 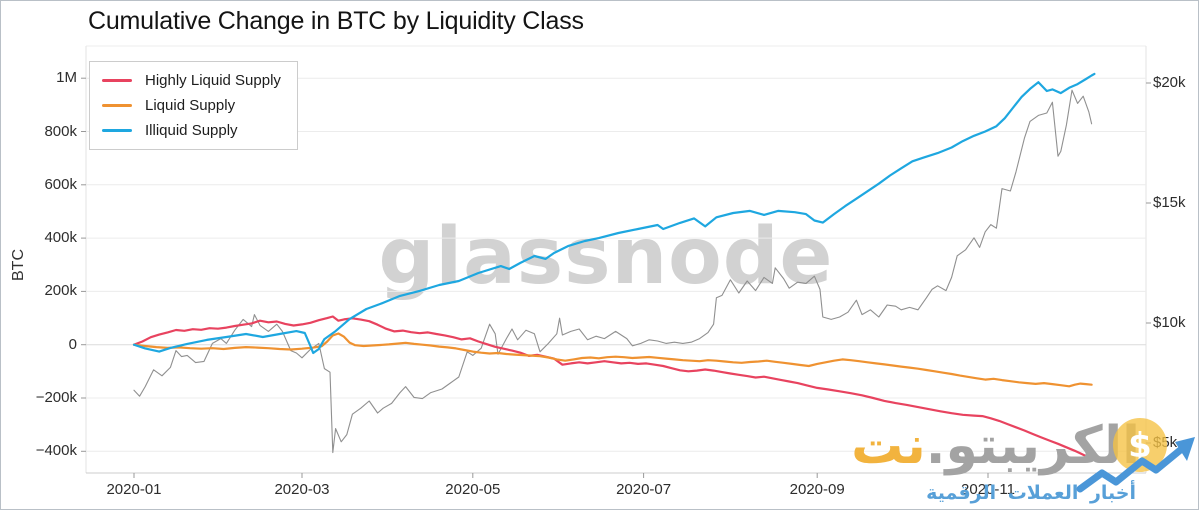 I want to click on legend-item-highly-liquid-supply: Highly Liquid Supply, so click(x=191, y=80).